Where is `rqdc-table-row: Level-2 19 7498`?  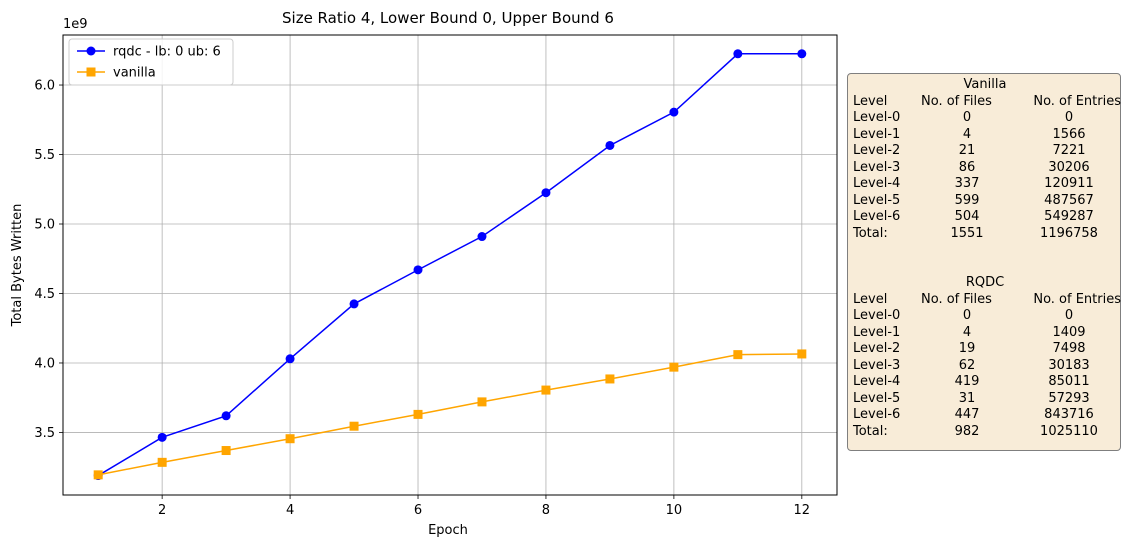
rqdc-table-row: Level-2 19 7498 is located at coordinates (985, 349).